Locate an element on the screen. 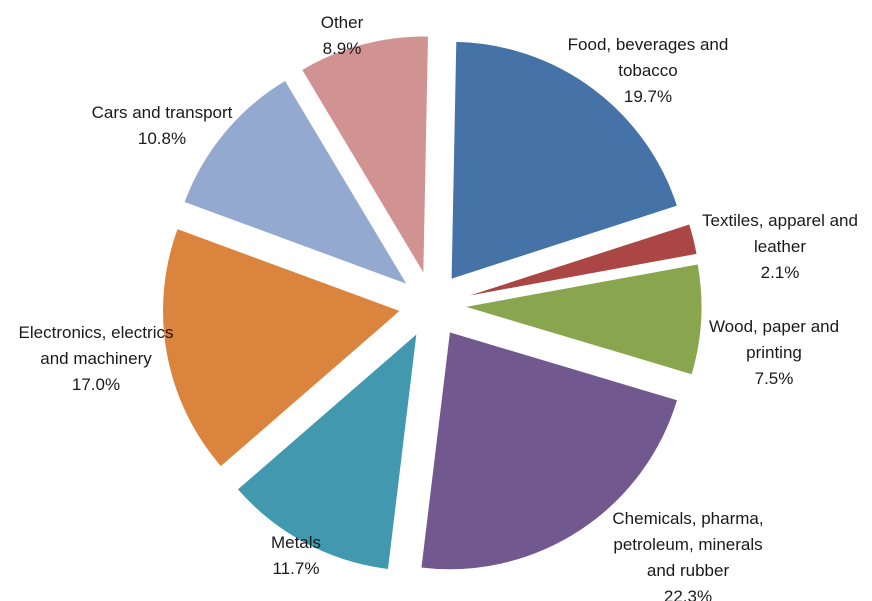 The width and height of the screenshot is (872, 601). slice-name-line-food: tobacco is located at coordinates (648, 70).